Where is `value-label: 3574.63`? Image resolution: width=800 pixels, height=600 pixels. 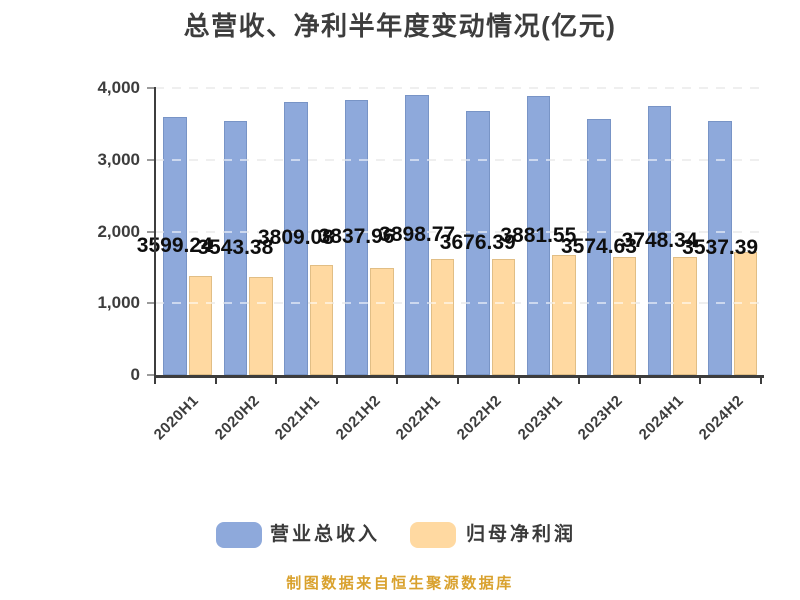
value-label: 3574.63 is located at coordinates (598, 246).